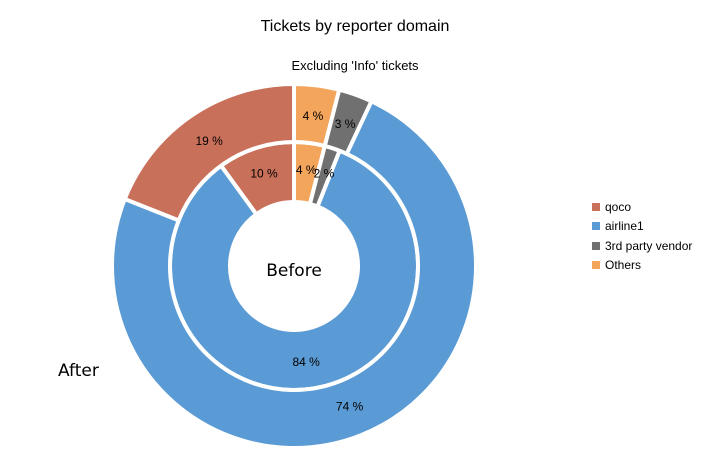 The width and height of the screenshot is (710, 466). I want to click on legend-item-others: Others, so click(642, 266).